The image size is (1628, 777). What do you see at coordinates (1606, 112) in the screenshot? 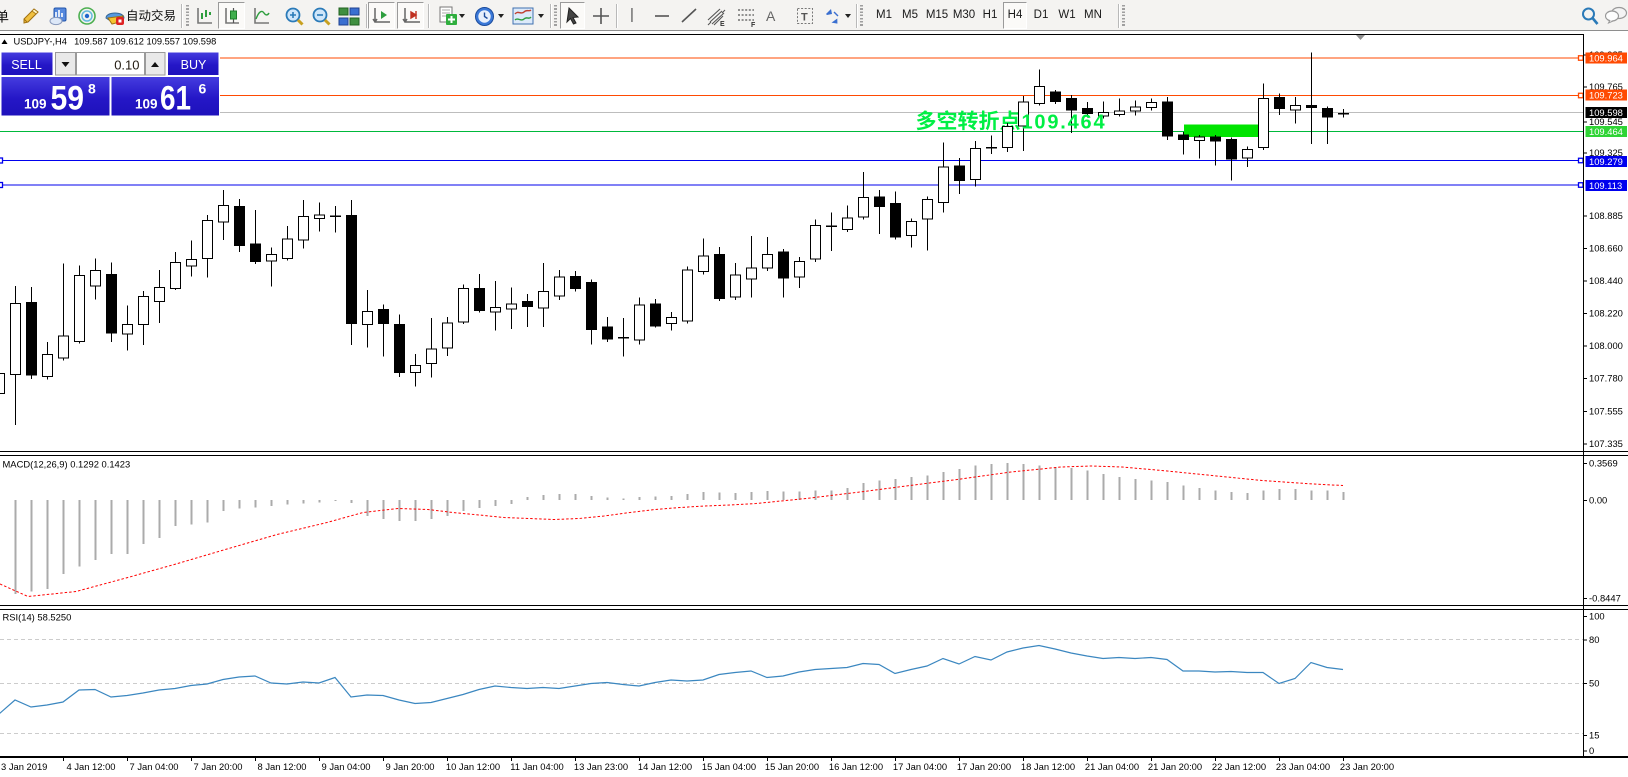
I see `svg-text: 109.598` at bounding box center [1606, 112].